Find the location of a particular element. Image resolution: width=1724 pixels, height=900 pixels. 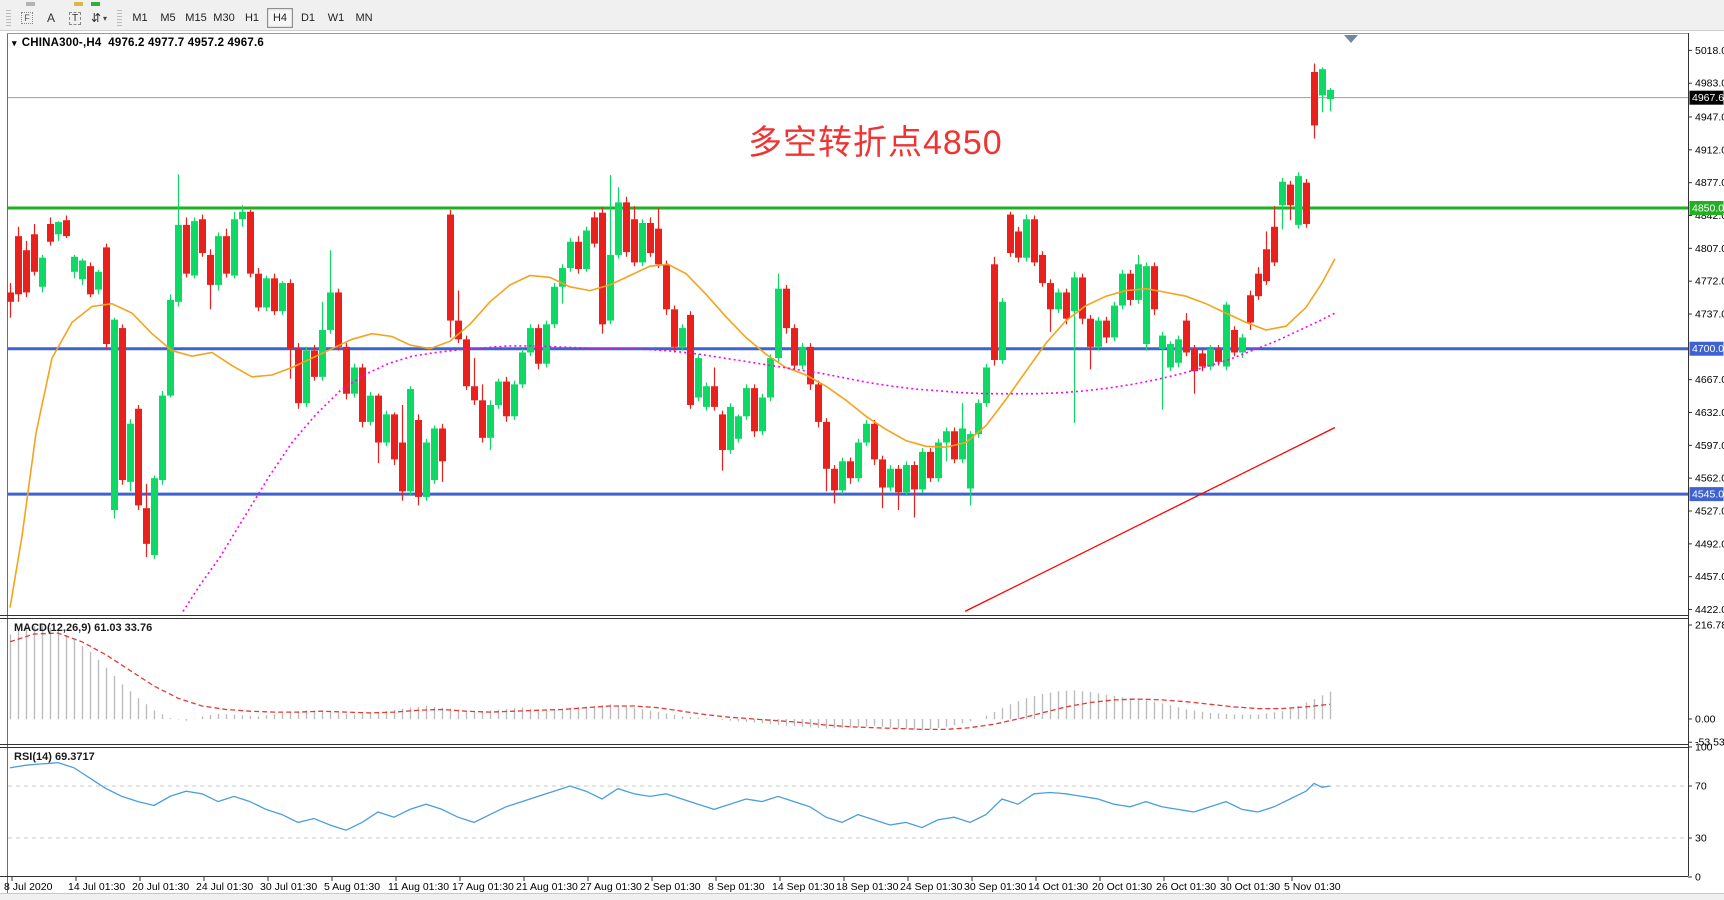

timeframe-group: M1 M5 M15 M30 H1 H4 D1 W1 MN is located at coordinates (252, 18).